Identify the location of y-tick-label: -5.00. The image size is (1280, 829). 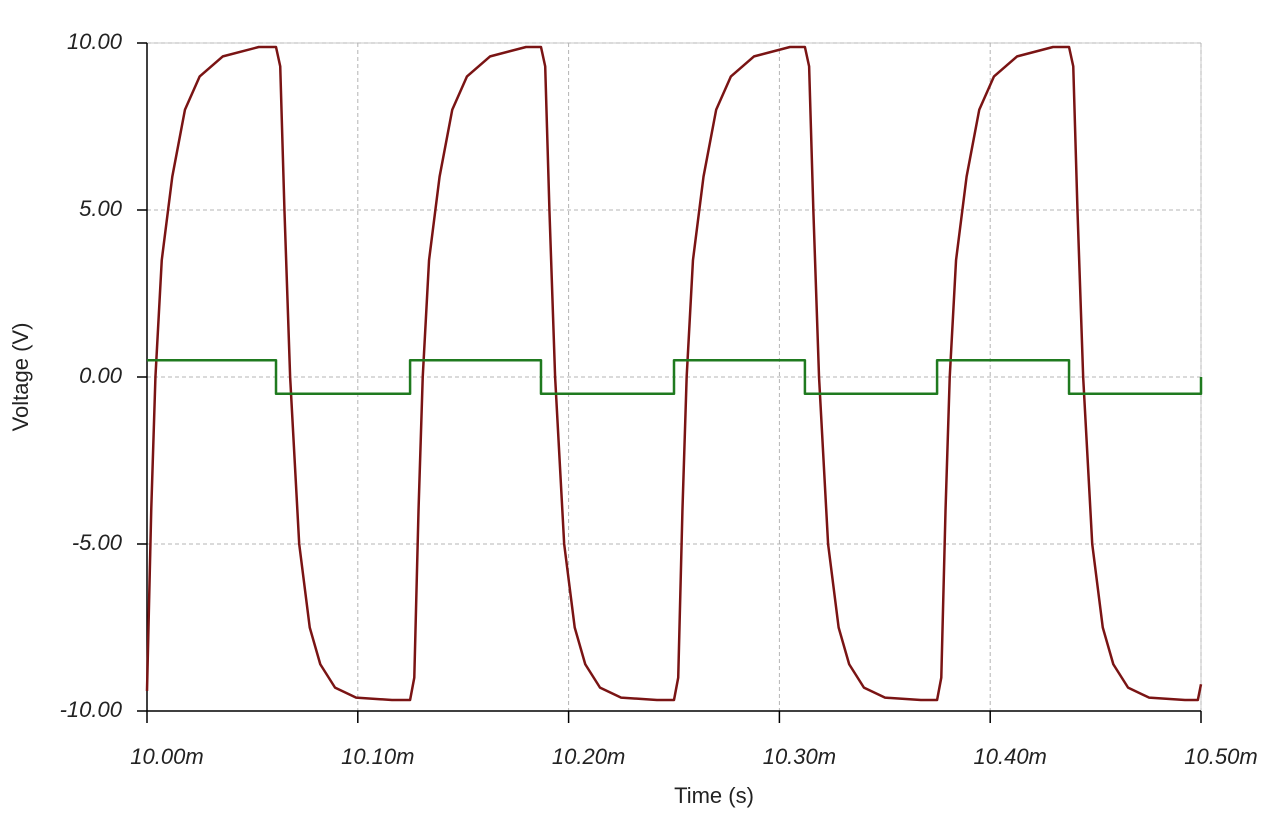
(97, 542).